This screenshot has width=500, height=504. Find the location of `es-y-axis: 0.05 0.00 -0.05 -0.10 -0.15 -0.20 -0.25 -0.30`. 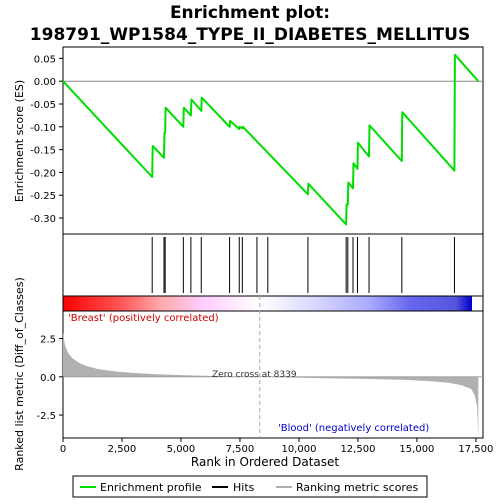

es-y-axis: 0.05 0.00 -0.05 -0.10 -0.15 -0.20 -0.25 -0.30 is located at coordinates (46, 139).